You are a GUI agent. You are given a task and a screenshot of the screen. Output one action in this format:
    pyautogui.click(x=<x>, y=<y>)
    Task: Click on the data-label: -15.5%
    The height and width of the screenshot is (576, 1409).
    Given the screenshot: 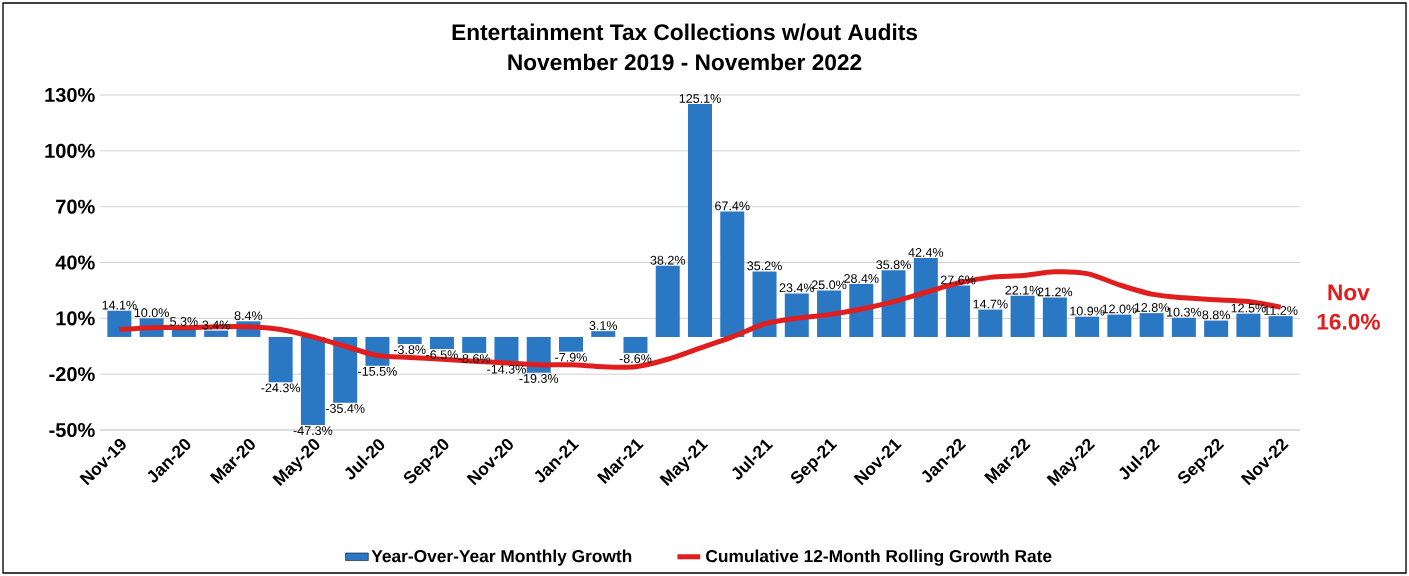 What is the action you would take?
    pyautogui.click(x=377, y=371)
    